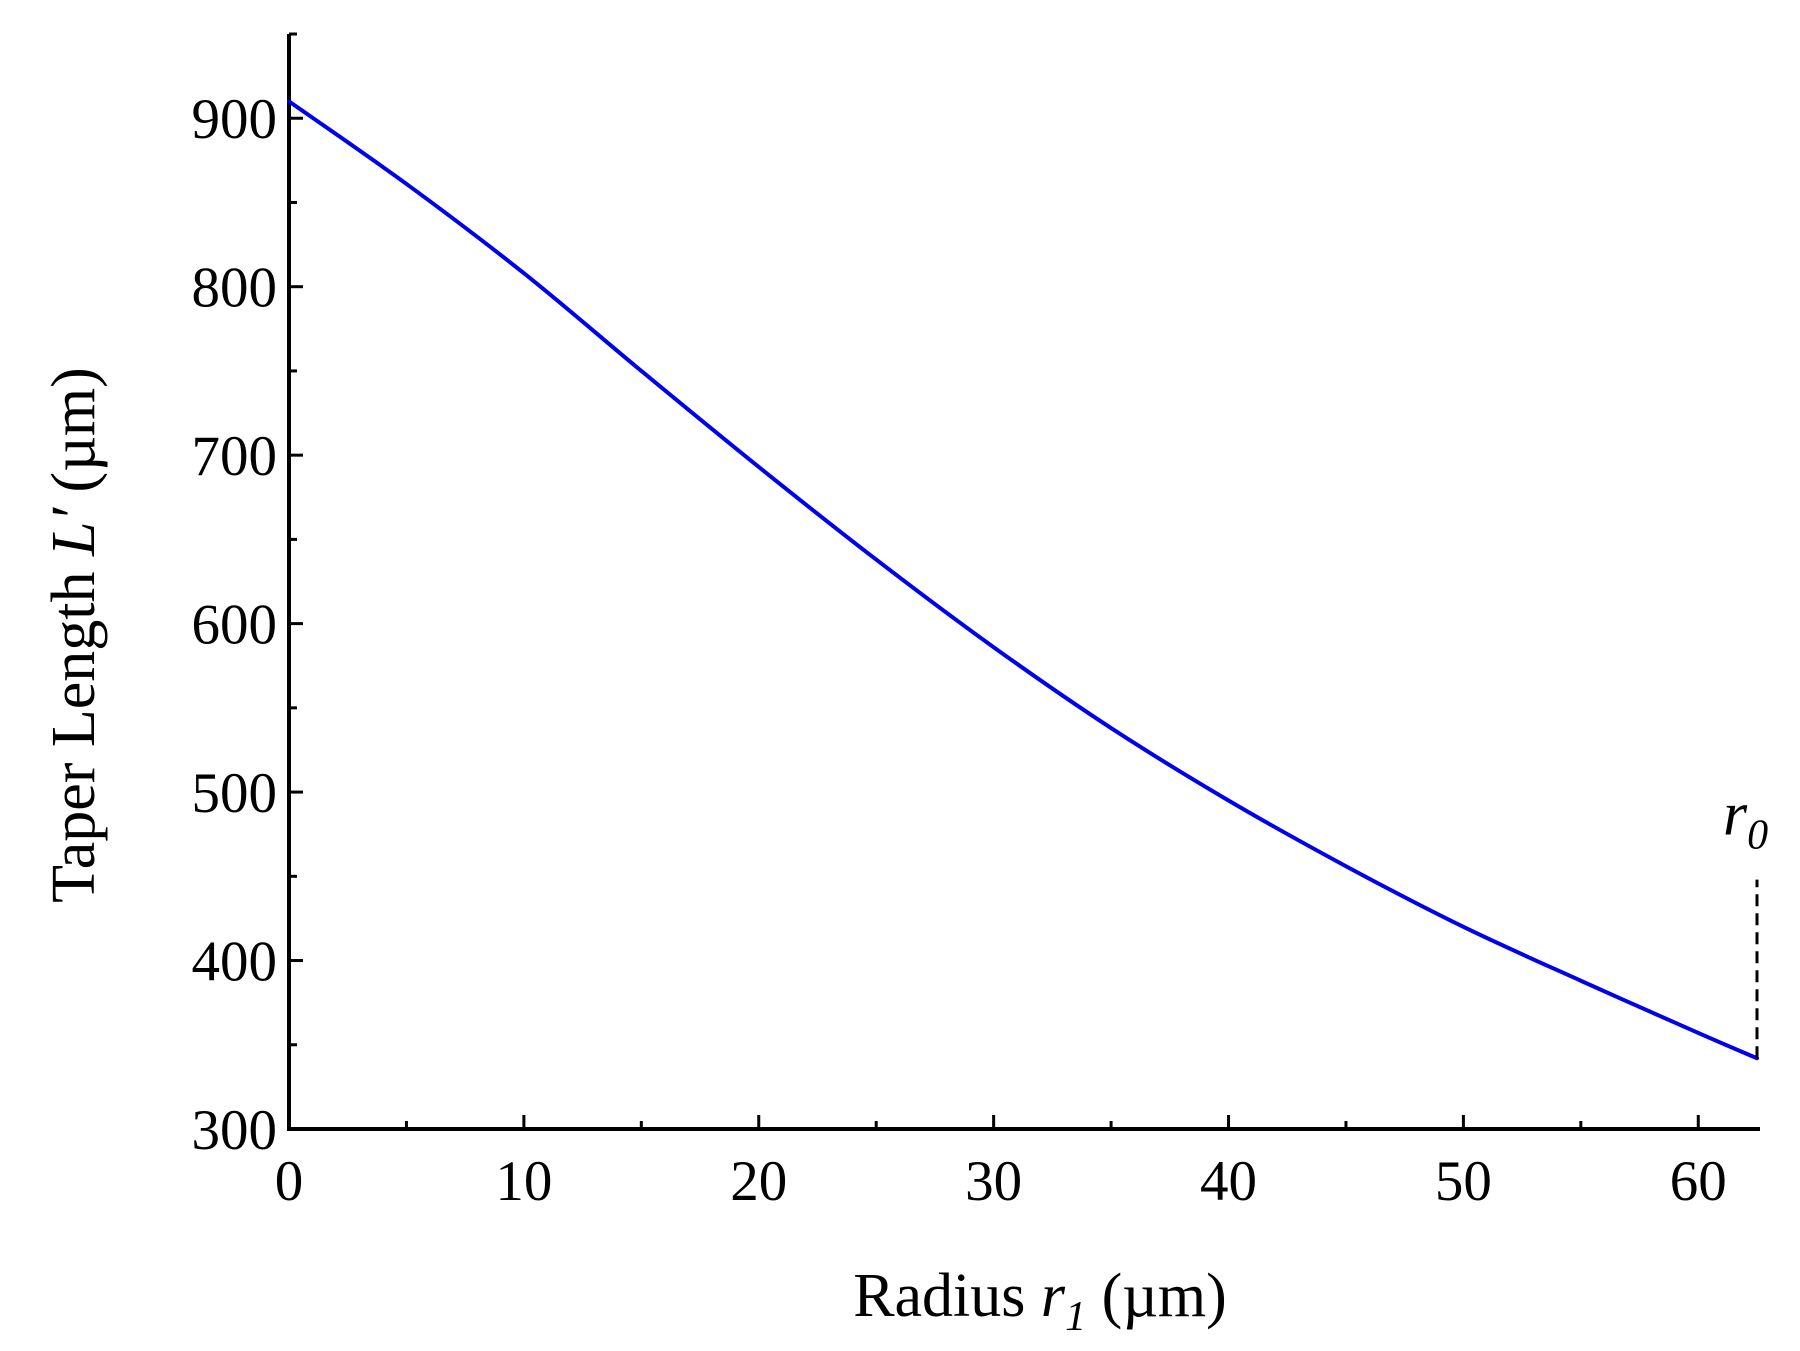 This screenshot has width=1800, height=1351. What do you see at coordinates (235, 793) in the screenshot?
I see `y-tick-label: 500` at bounding box center [235, 793].